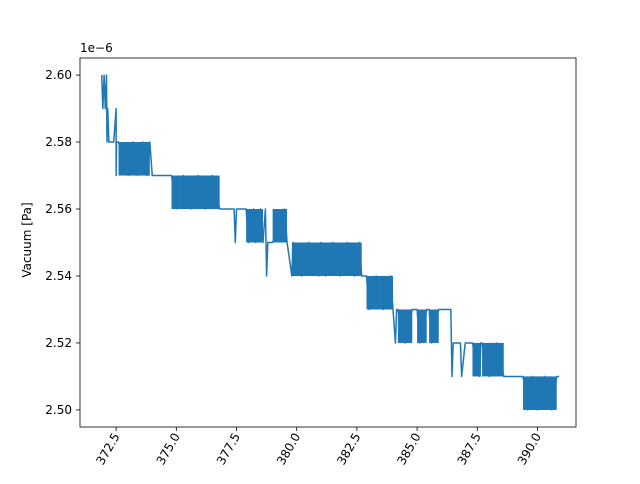  What do you see at coordinates (58, 142) in the screenshot?
I see `y-tick-label: 2.58` at bounding box center [58, 142].